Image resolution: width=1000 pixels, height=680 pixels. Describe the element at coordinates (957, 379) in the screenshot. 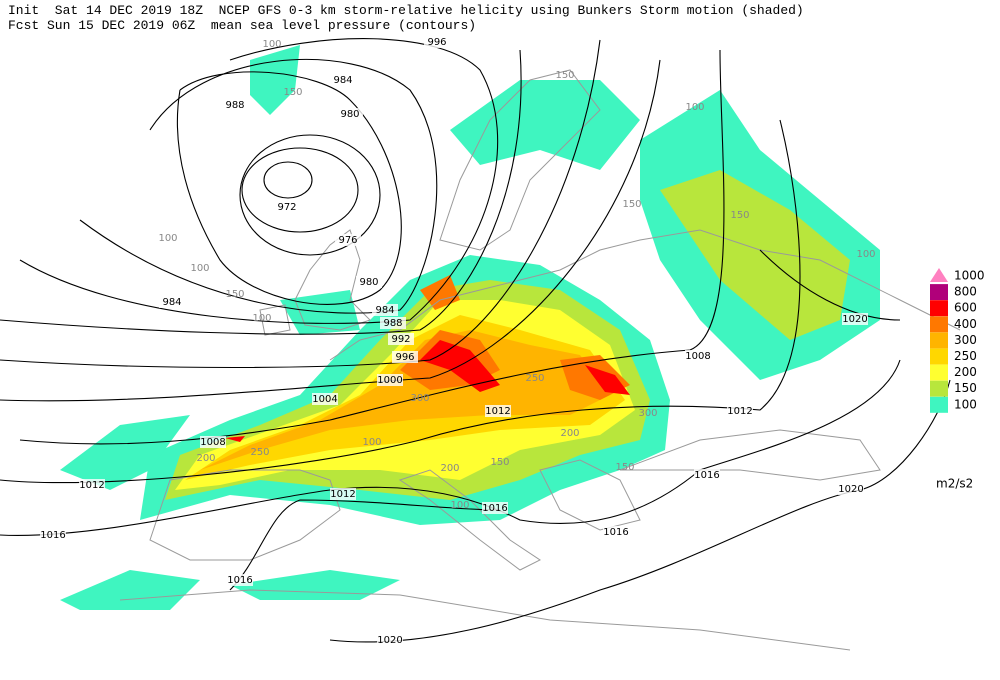

I see `legend: m2/s2 1000 800 600 400 300 250 200 150 100` at that location.